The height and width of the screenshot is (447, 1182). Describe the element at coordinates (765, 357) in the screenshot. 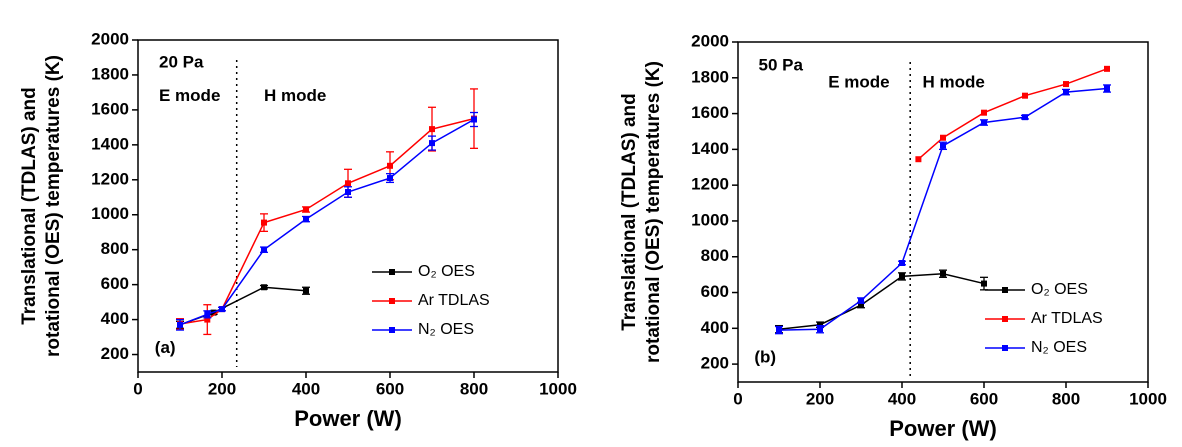

I see `annotation: (b)` at that location.